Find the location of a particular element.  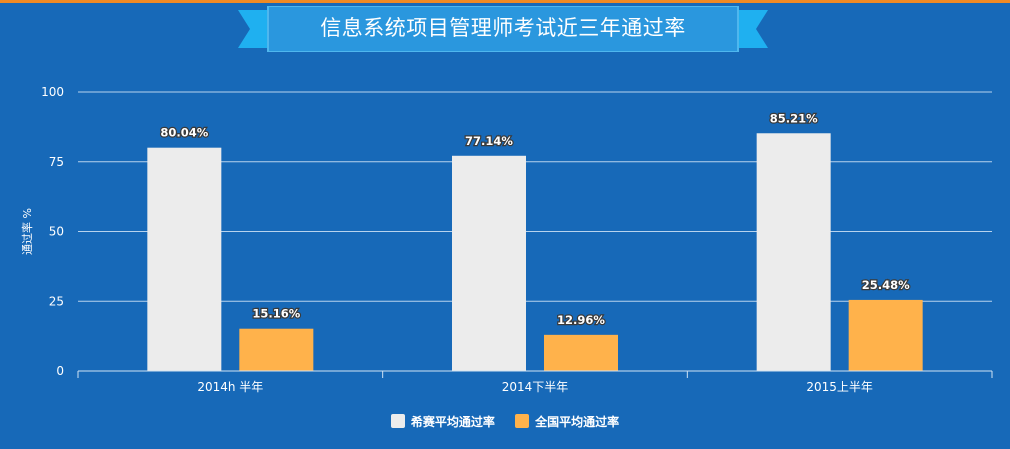

x-tick-label: 2014下半年 is located at coordinates (535, 387).